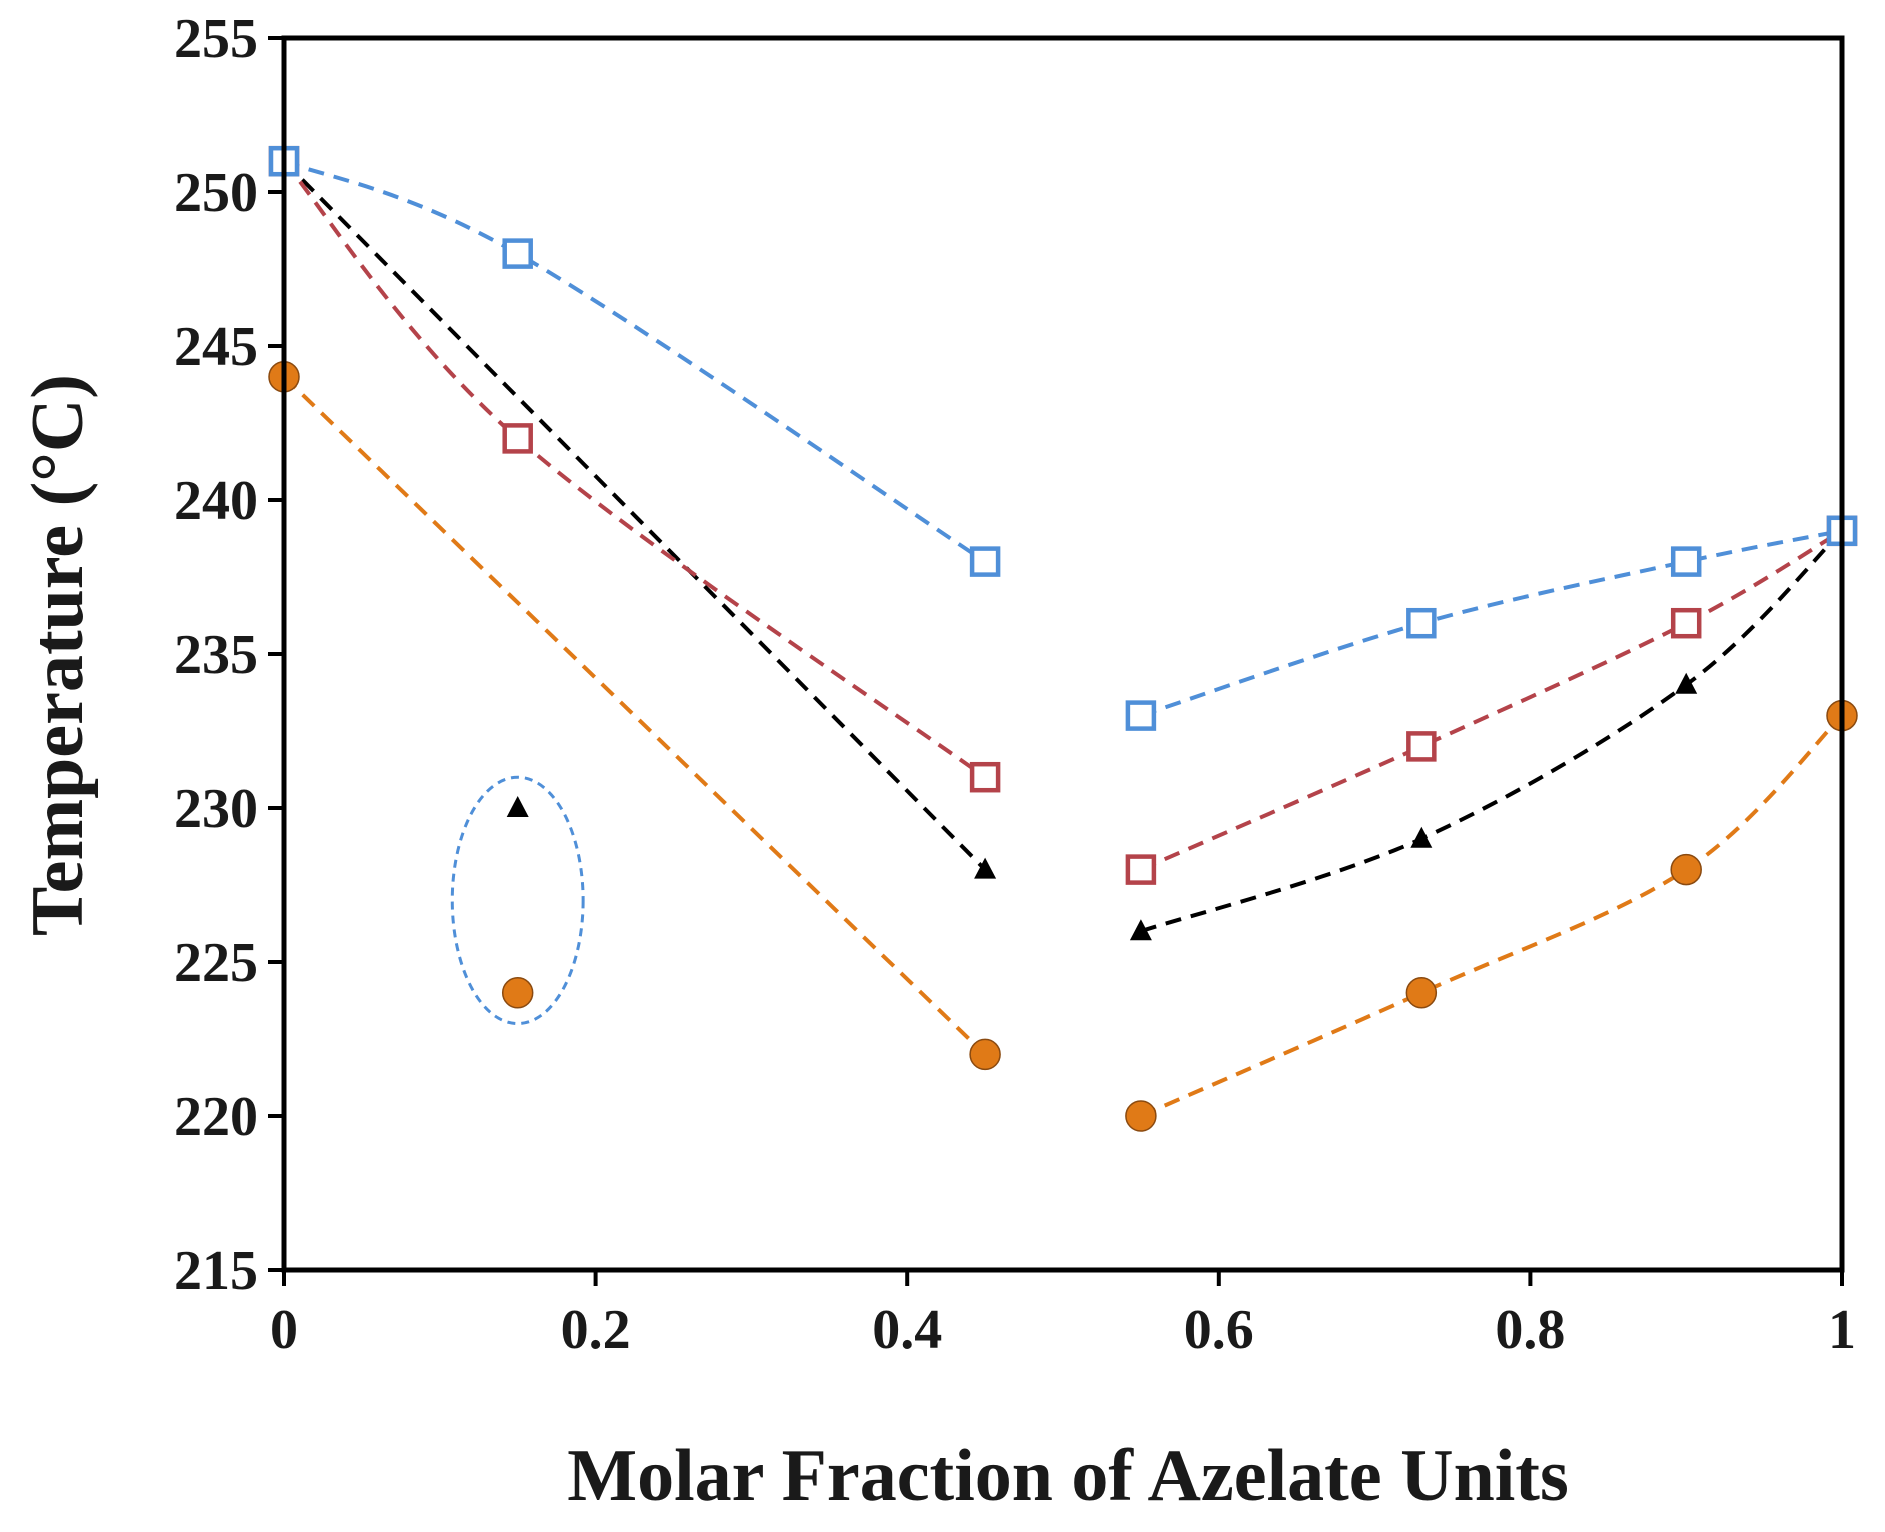 Image resolution: width=1885 pixels, height=1532 pixels. What do you see at coordinates (216, 963) in the screenshot?
I see `y-tick-label: 225` at bounding box center [216, 963].